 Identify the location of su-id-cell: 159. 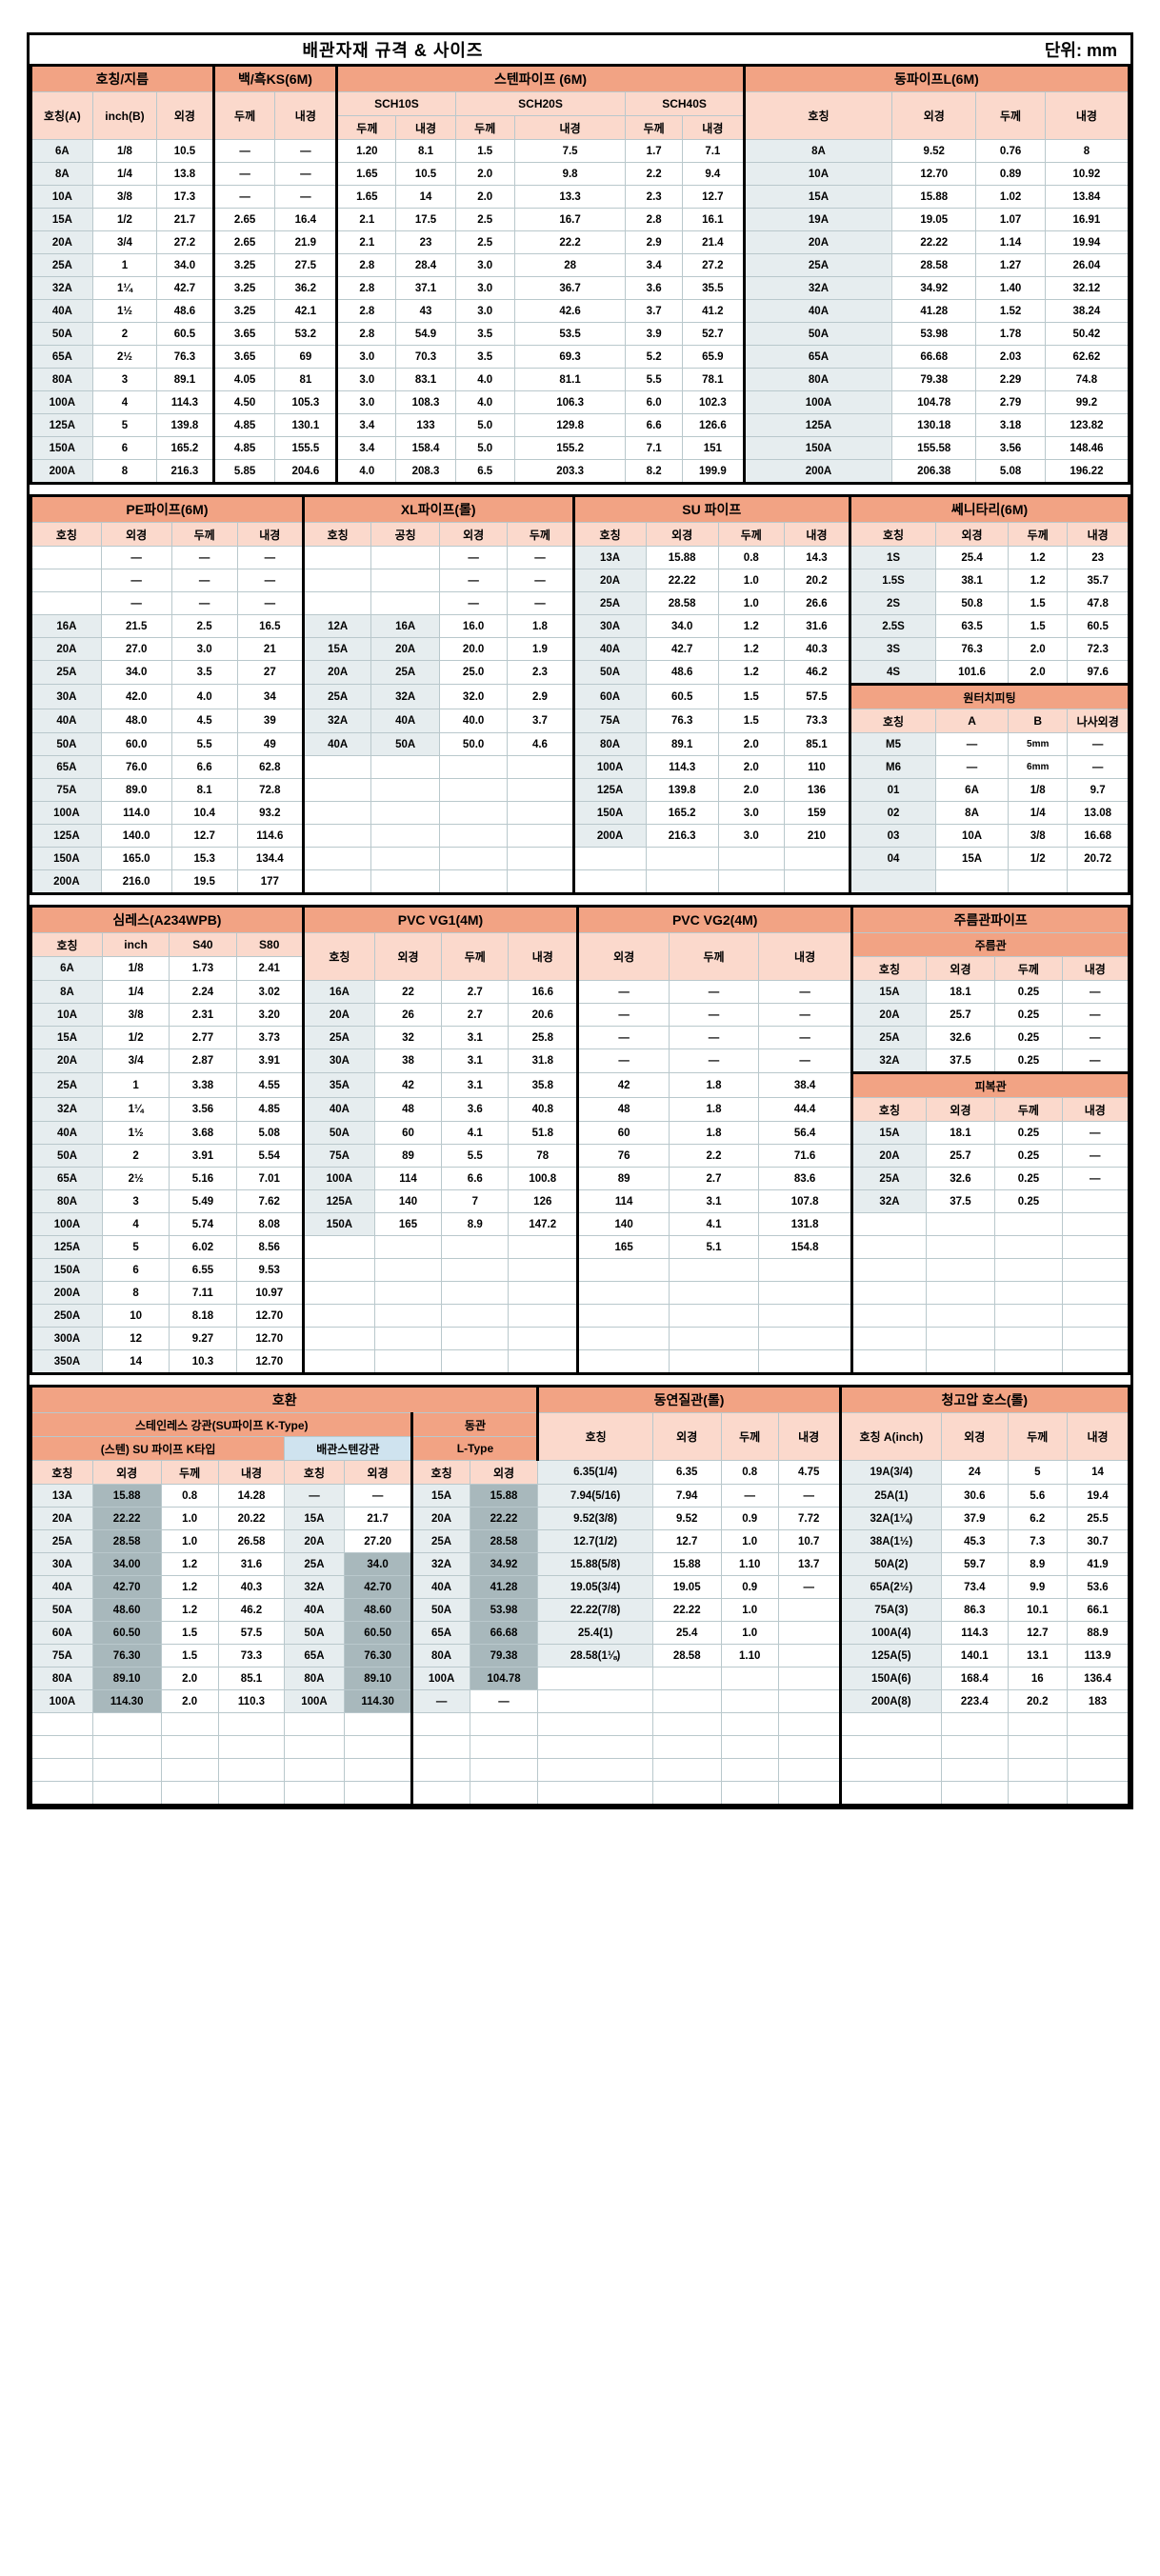
(817, 813).